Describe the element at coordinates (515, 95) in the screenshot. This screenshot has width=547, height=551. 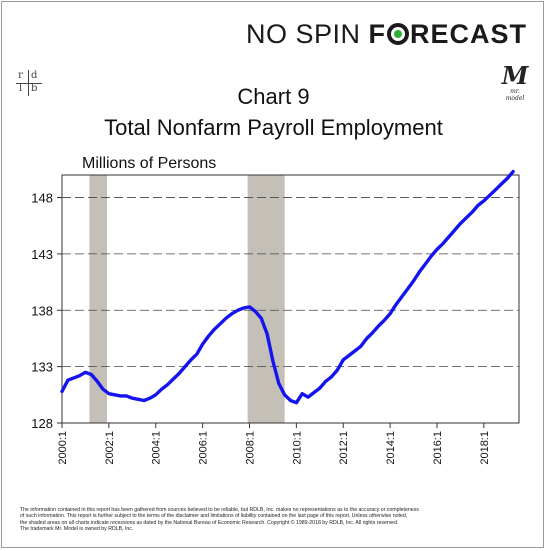
I see `mr-model-text: mr. model` at that location.